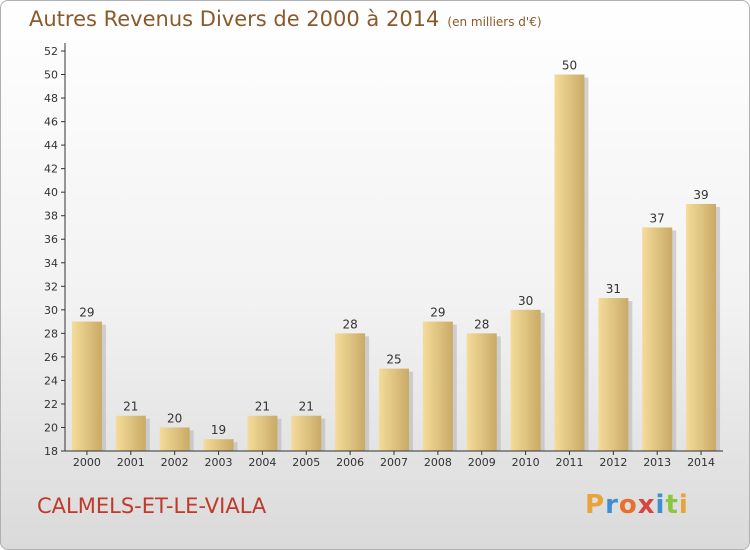 This screenshot has width=750, height=550. Describe the element at coordinates (218, 430) in the screenshot. I see `bar-value-label: 19` at that location.